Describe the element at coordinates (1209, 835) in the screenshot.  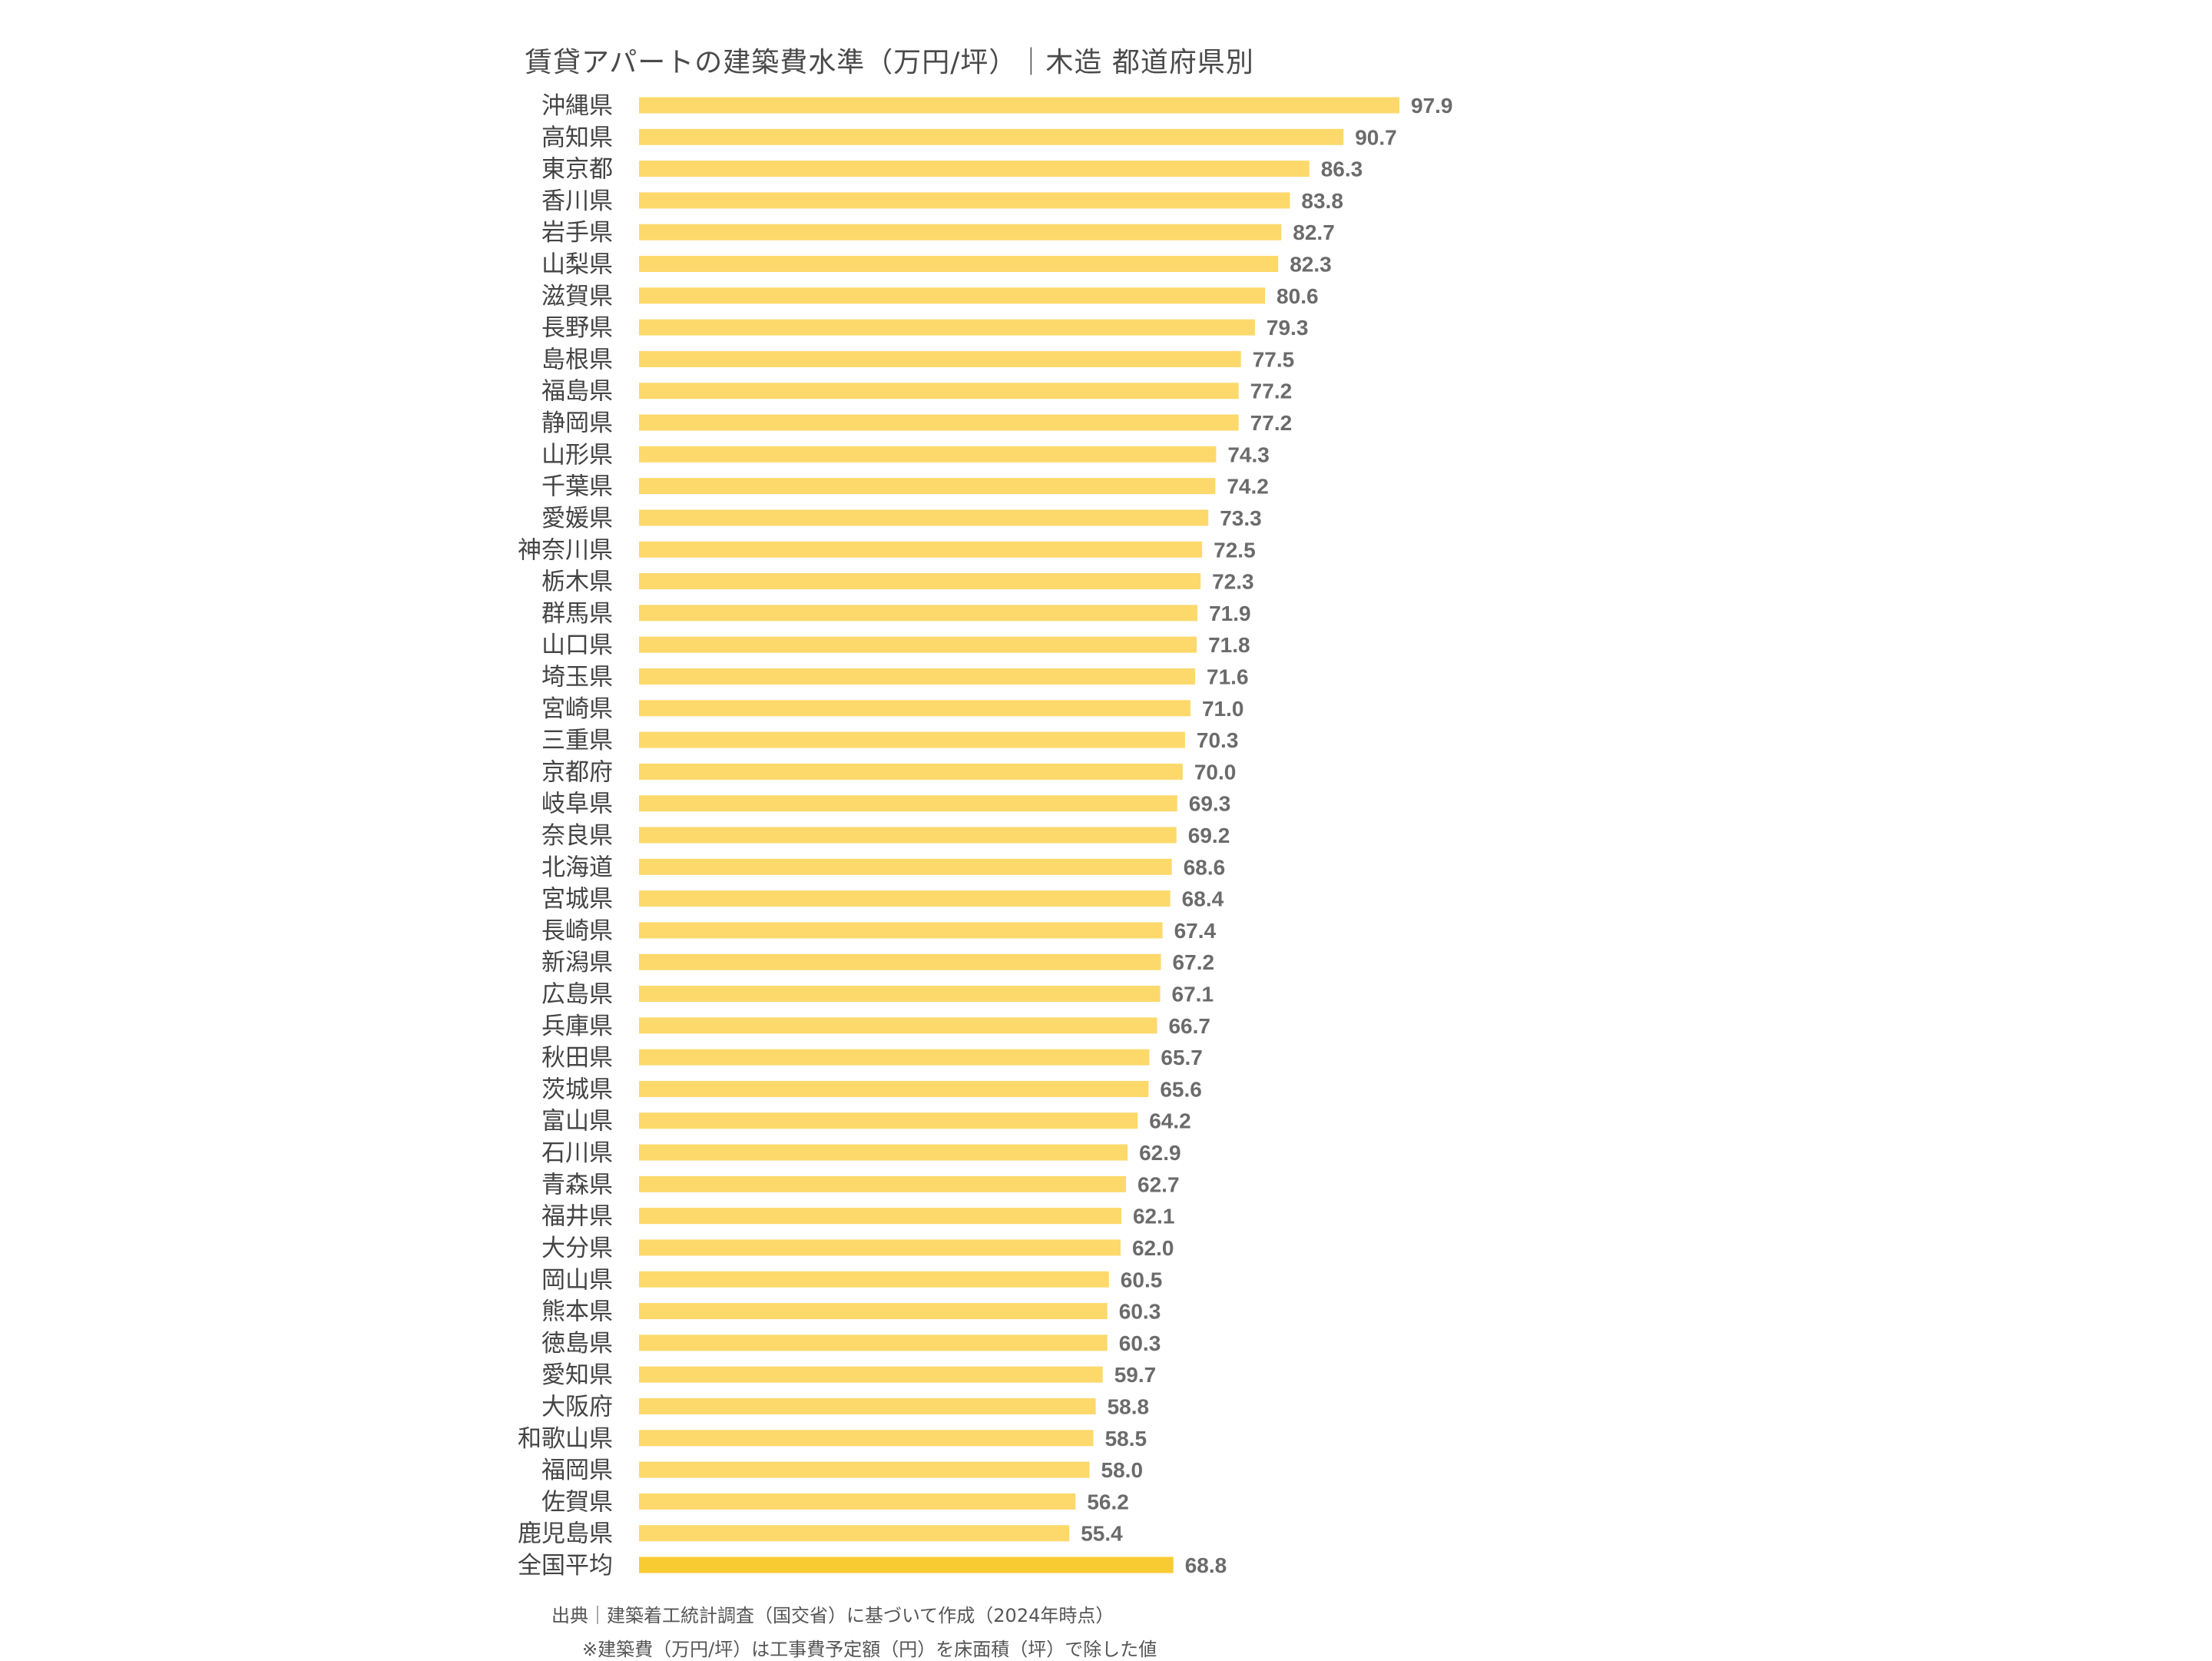
I see `value-label: 69.2` at that location.